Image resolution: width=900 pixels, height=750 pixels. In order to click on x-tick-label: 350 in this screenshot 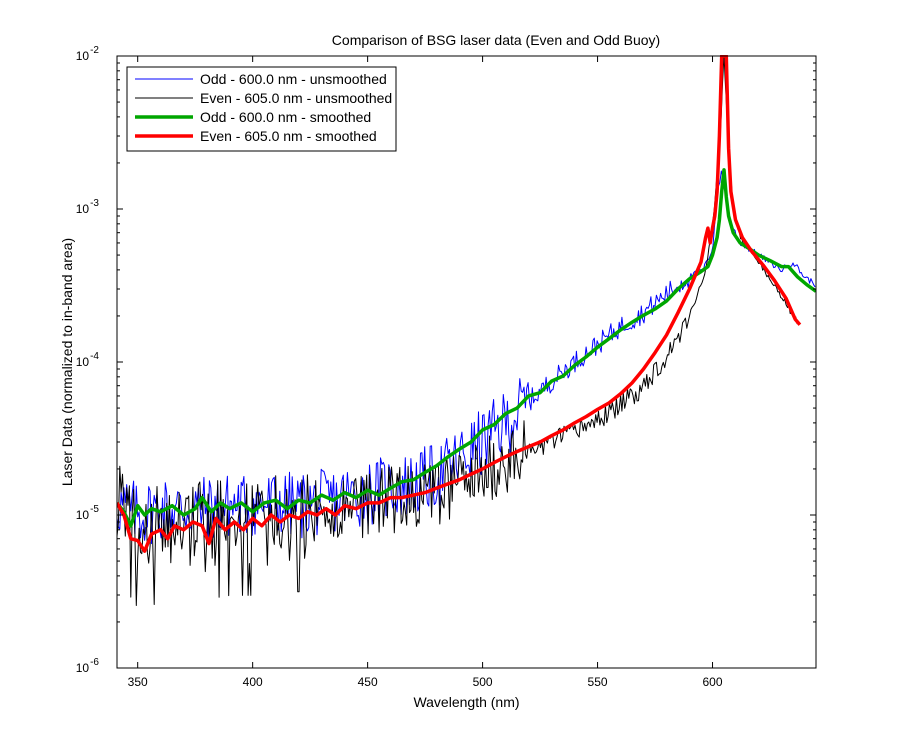, I will do `click(138, 682)`.